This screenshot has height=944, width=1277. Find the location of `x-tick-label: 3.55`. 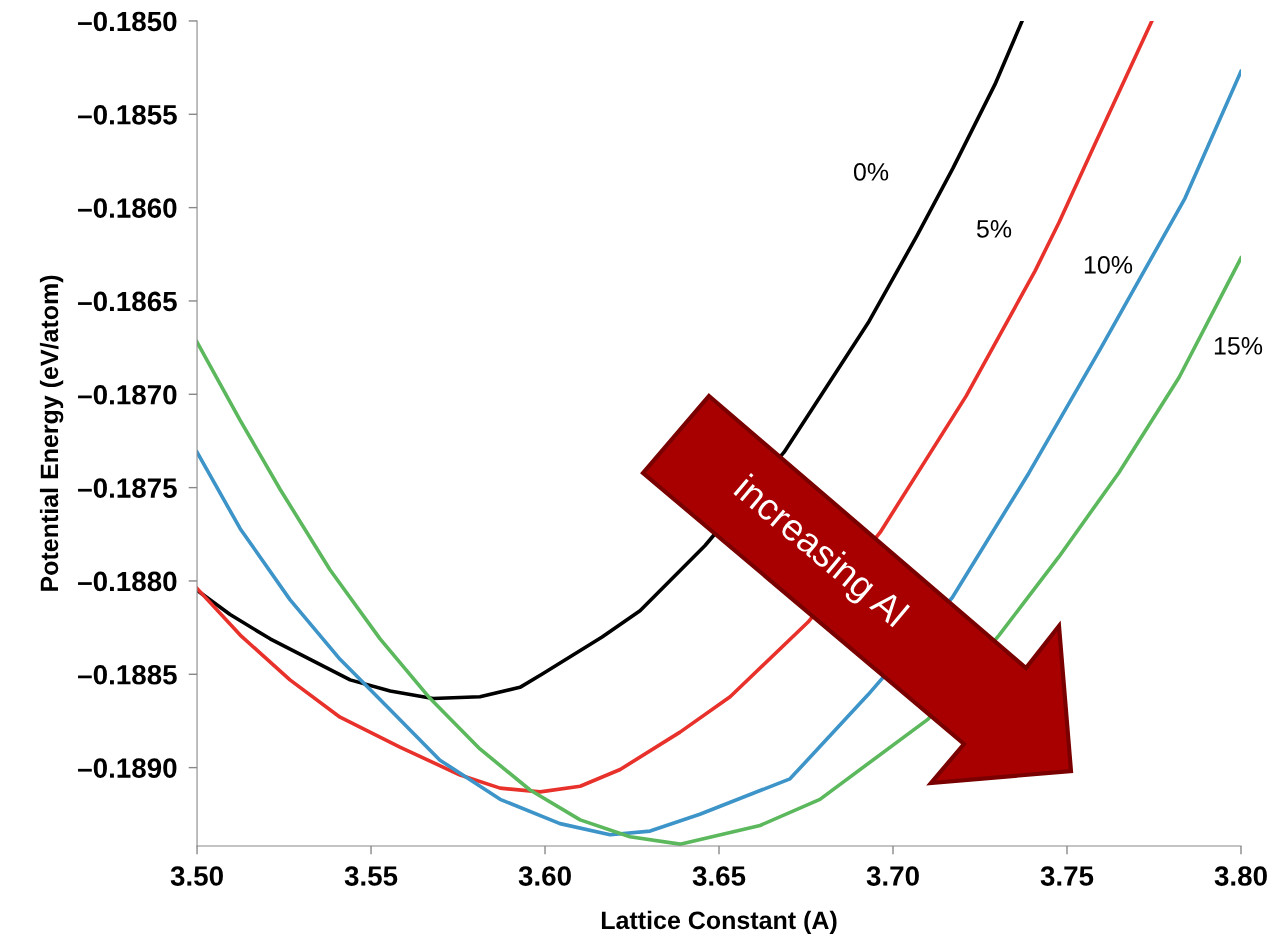

x-tick-label: 3.55 is located at coordinates (371, 876).